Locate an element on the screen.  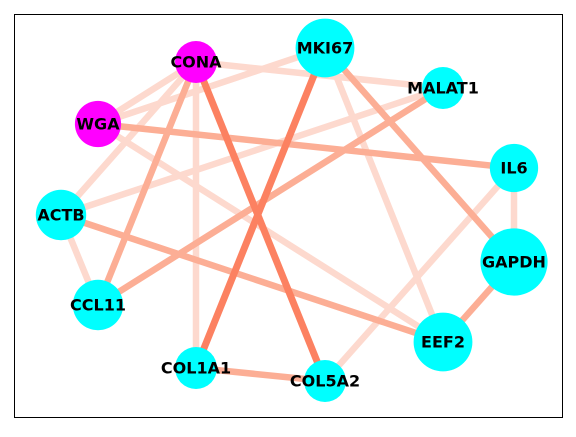
node-label-cona: CONA is located at coordinates (196, 62).